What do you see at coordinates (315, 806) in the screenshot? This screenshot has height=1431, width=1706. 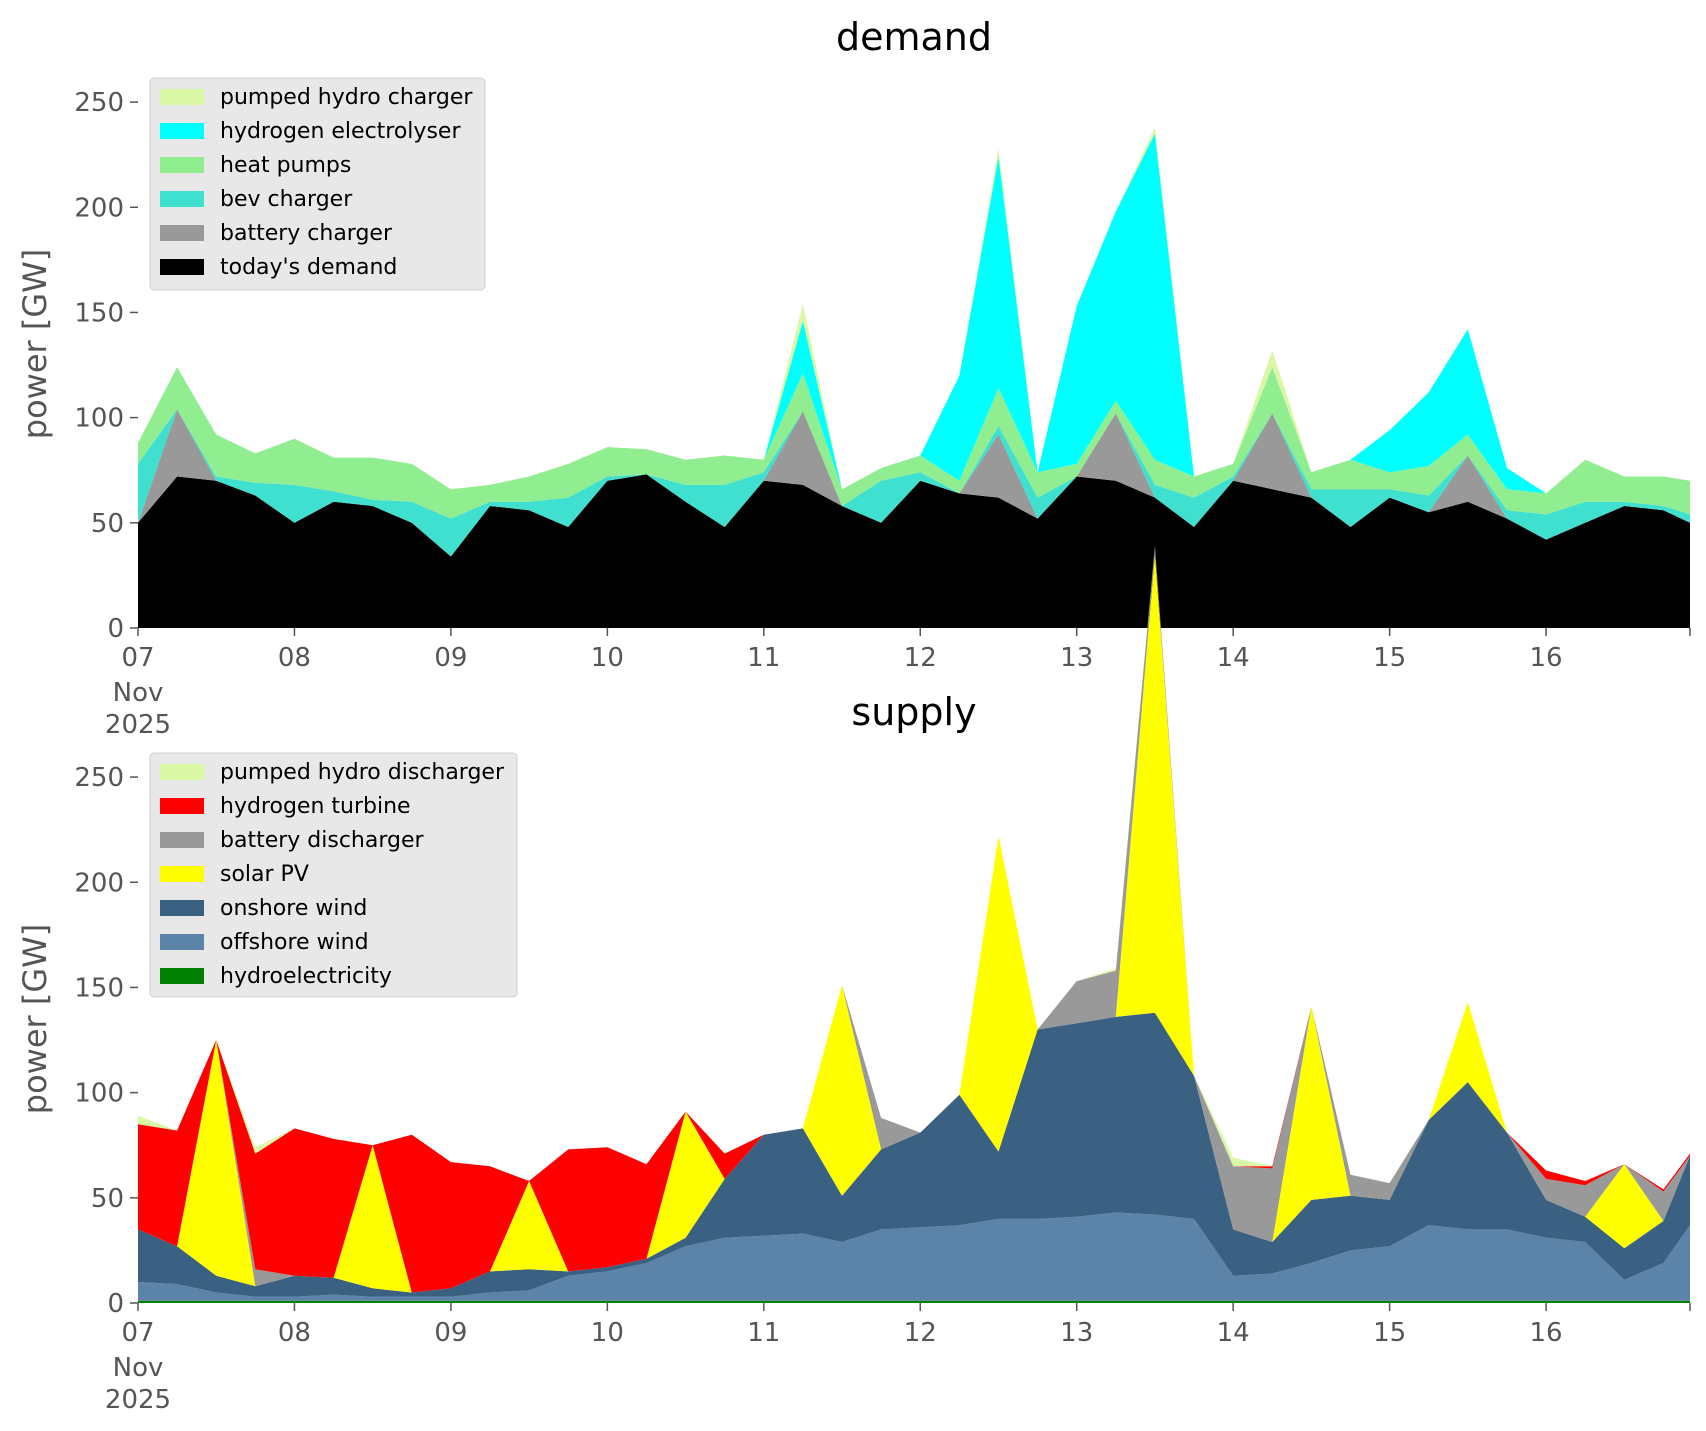 I see `legend-label: hydrogen turbine` at bounding box center [315, 806].